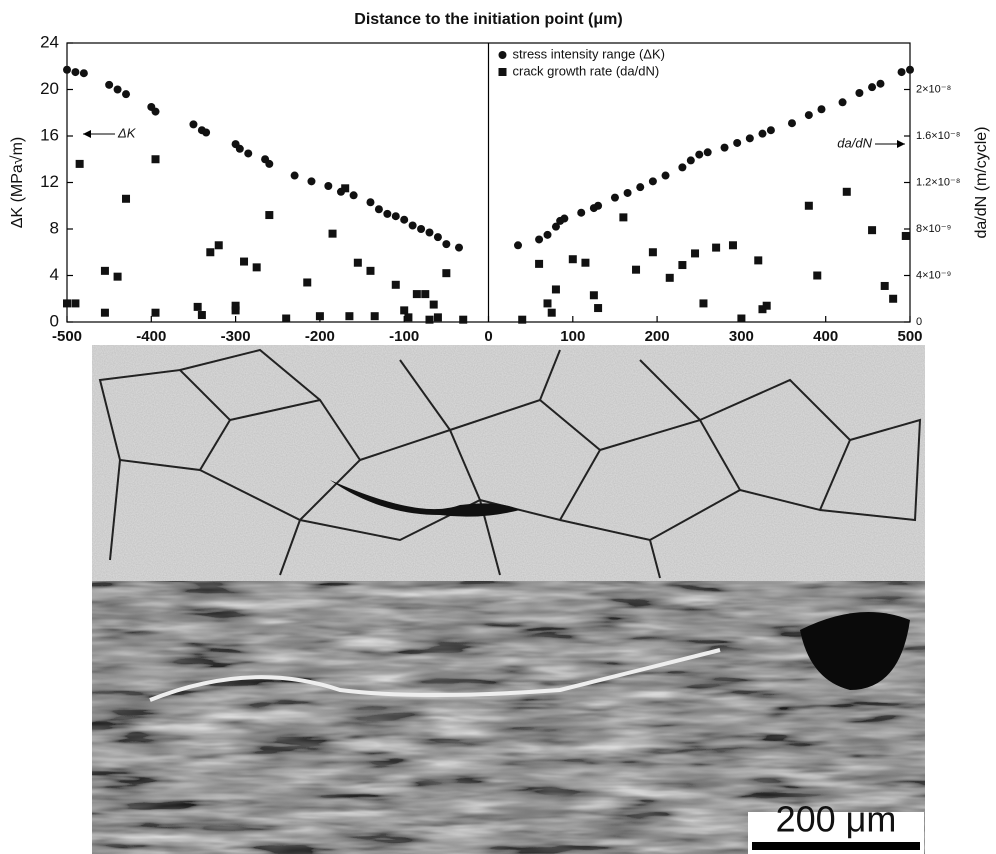  Describe the element at coordinates (938, 136) in the screenshot. I see `y2-tick-label: 1.6×10⁻⁸` at that location.